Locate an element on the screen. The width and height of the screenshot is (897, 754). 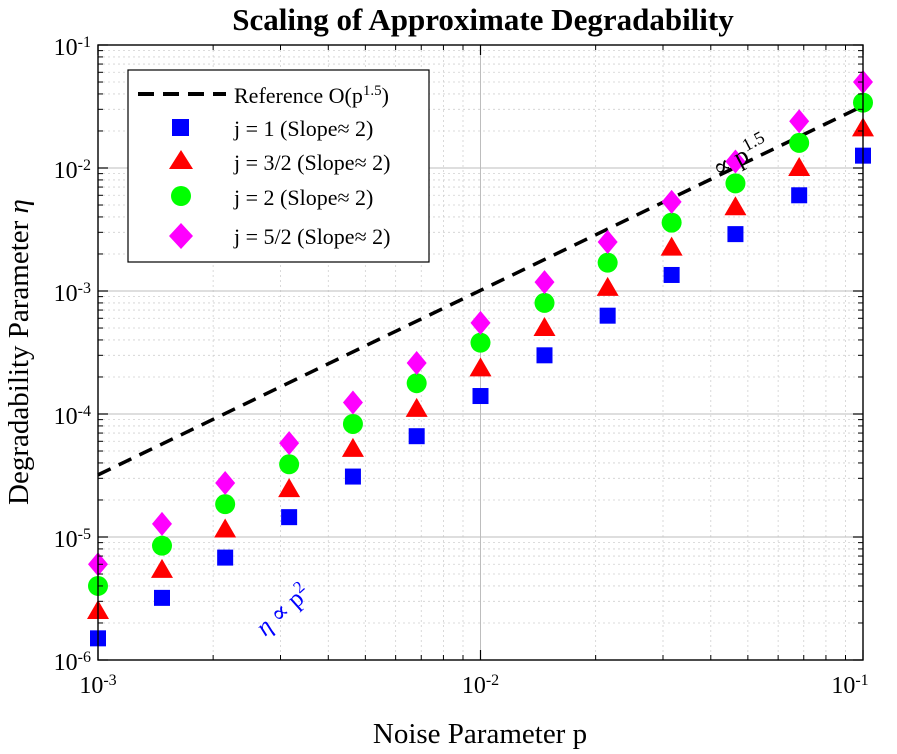
y-axis-label: Degradability Parameter η is located at coordinates (19, 352).